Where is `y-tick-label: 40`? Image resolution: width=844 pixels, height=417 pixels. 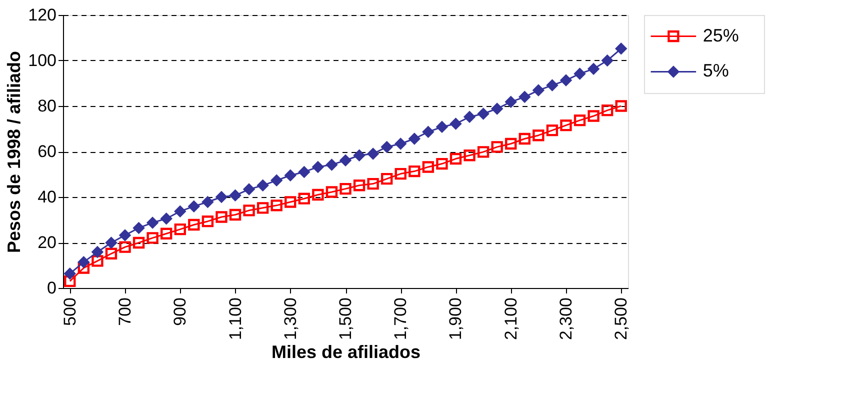 y-tick-label: 40 is located at coordinates (47, 197).